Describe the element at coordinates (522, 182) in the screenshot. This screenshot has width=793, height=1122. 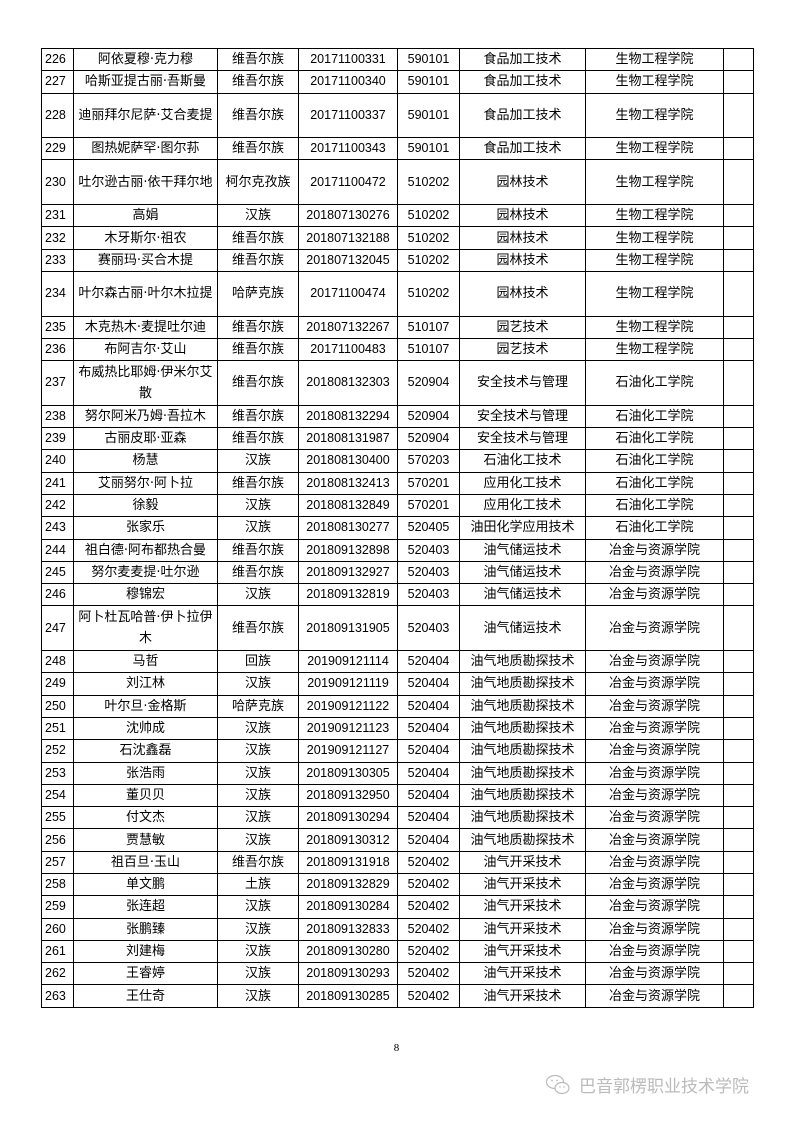
I see `major-cell: 园林技术` at that location.